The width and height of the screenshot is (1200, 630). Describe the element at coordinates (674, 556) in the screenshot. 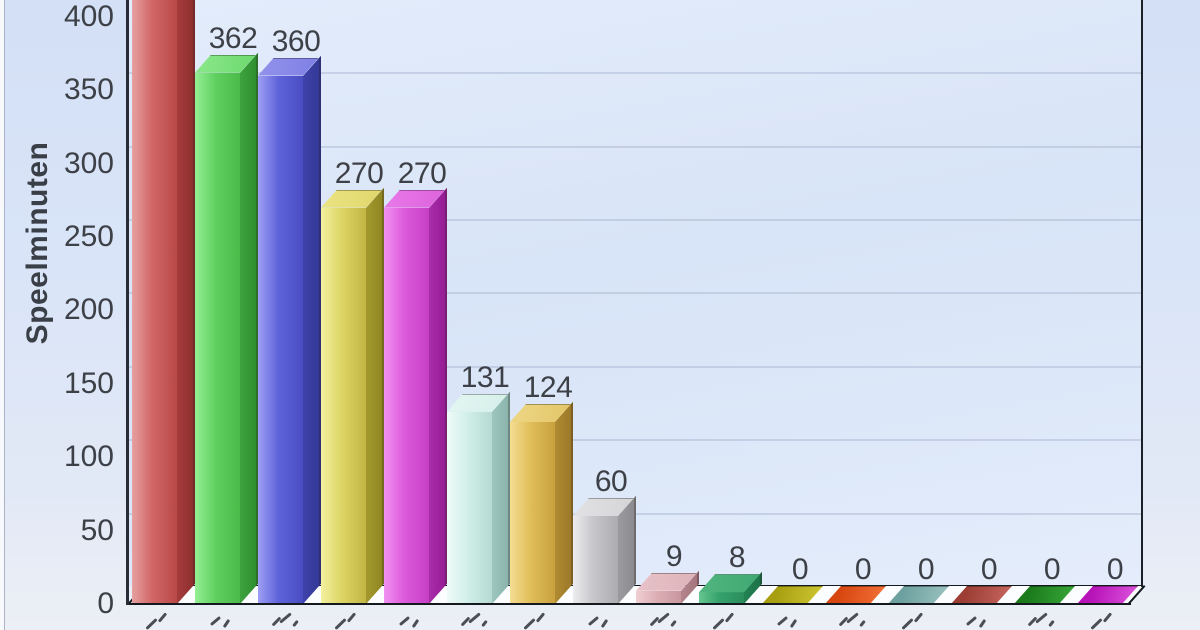

I see `bar-value-label: 9` at that location.